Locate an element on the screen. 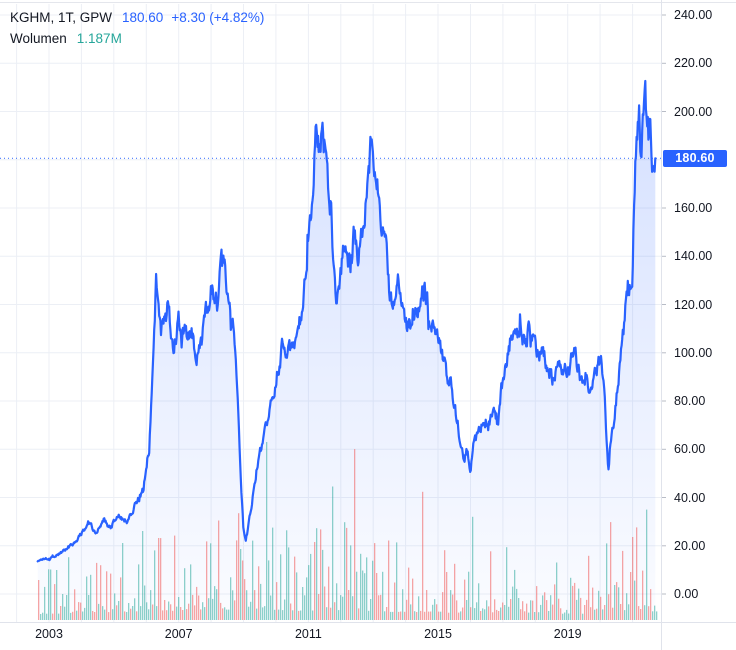  price-change-value: +8.30 (+4.82%) is located at coordinates (218, 17).